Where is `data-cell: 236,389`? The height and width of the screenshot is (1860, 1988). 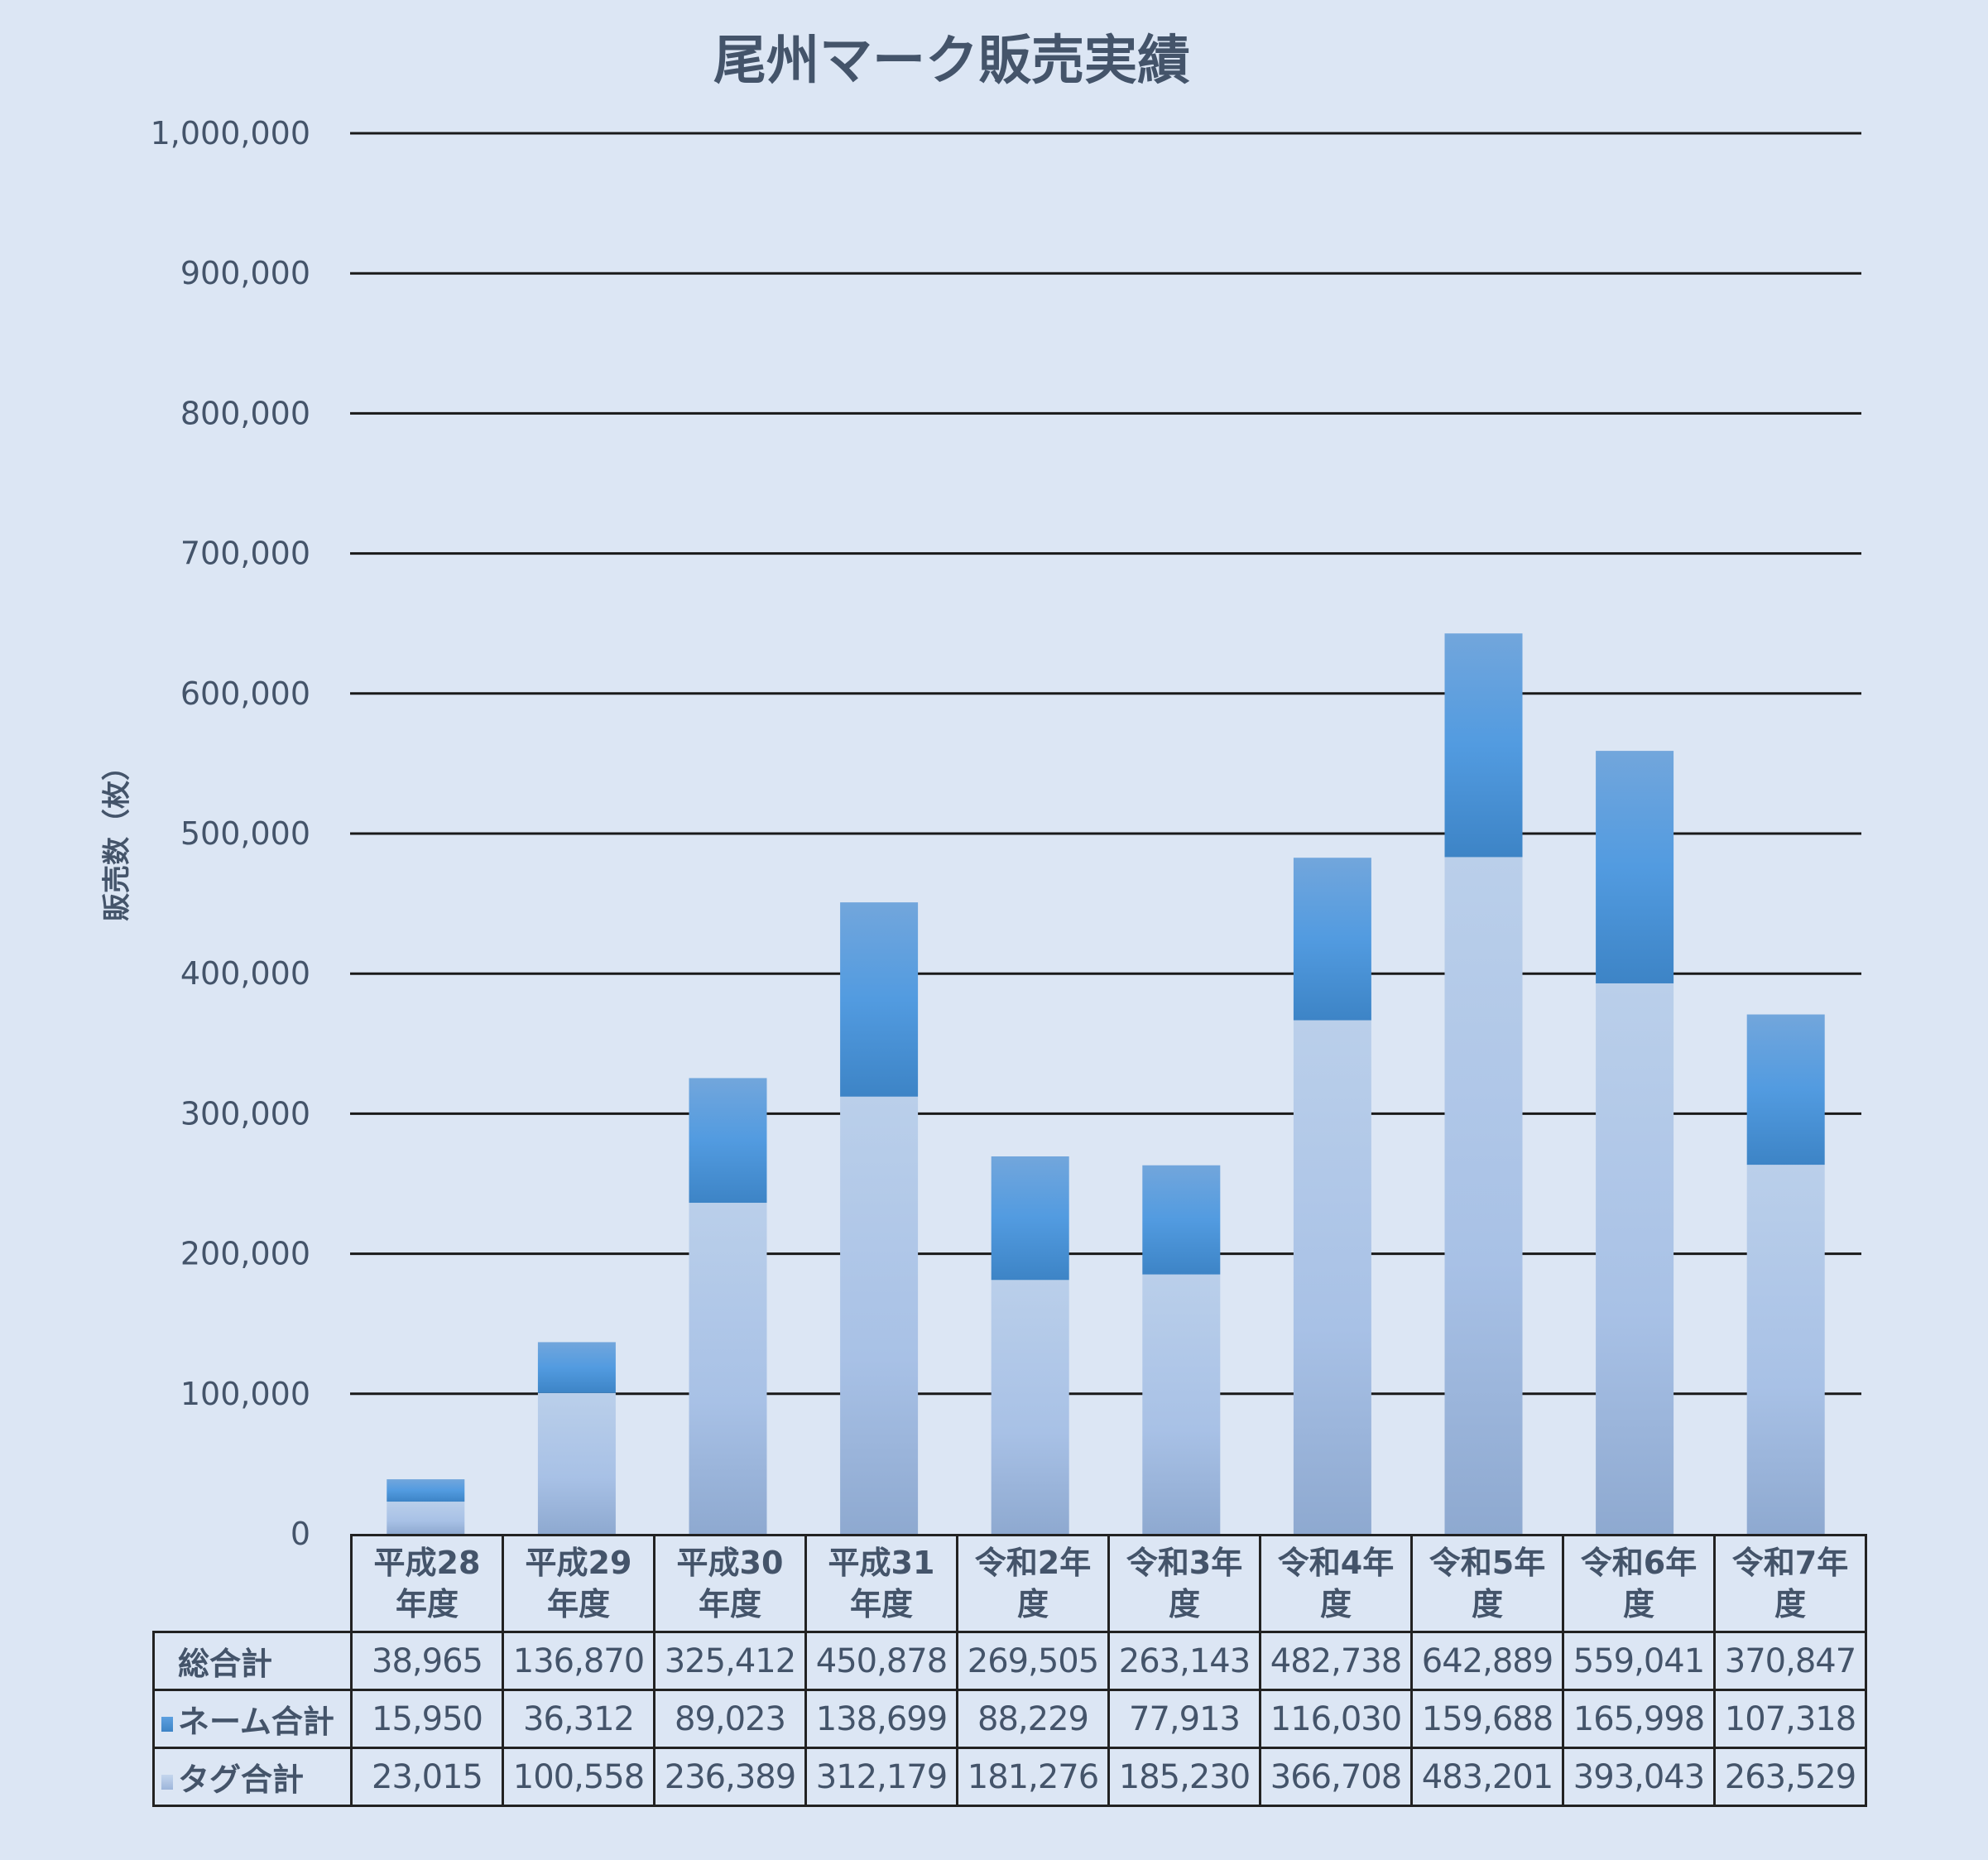 data-cell: 236,389 is located at coordinates (730, 1777).